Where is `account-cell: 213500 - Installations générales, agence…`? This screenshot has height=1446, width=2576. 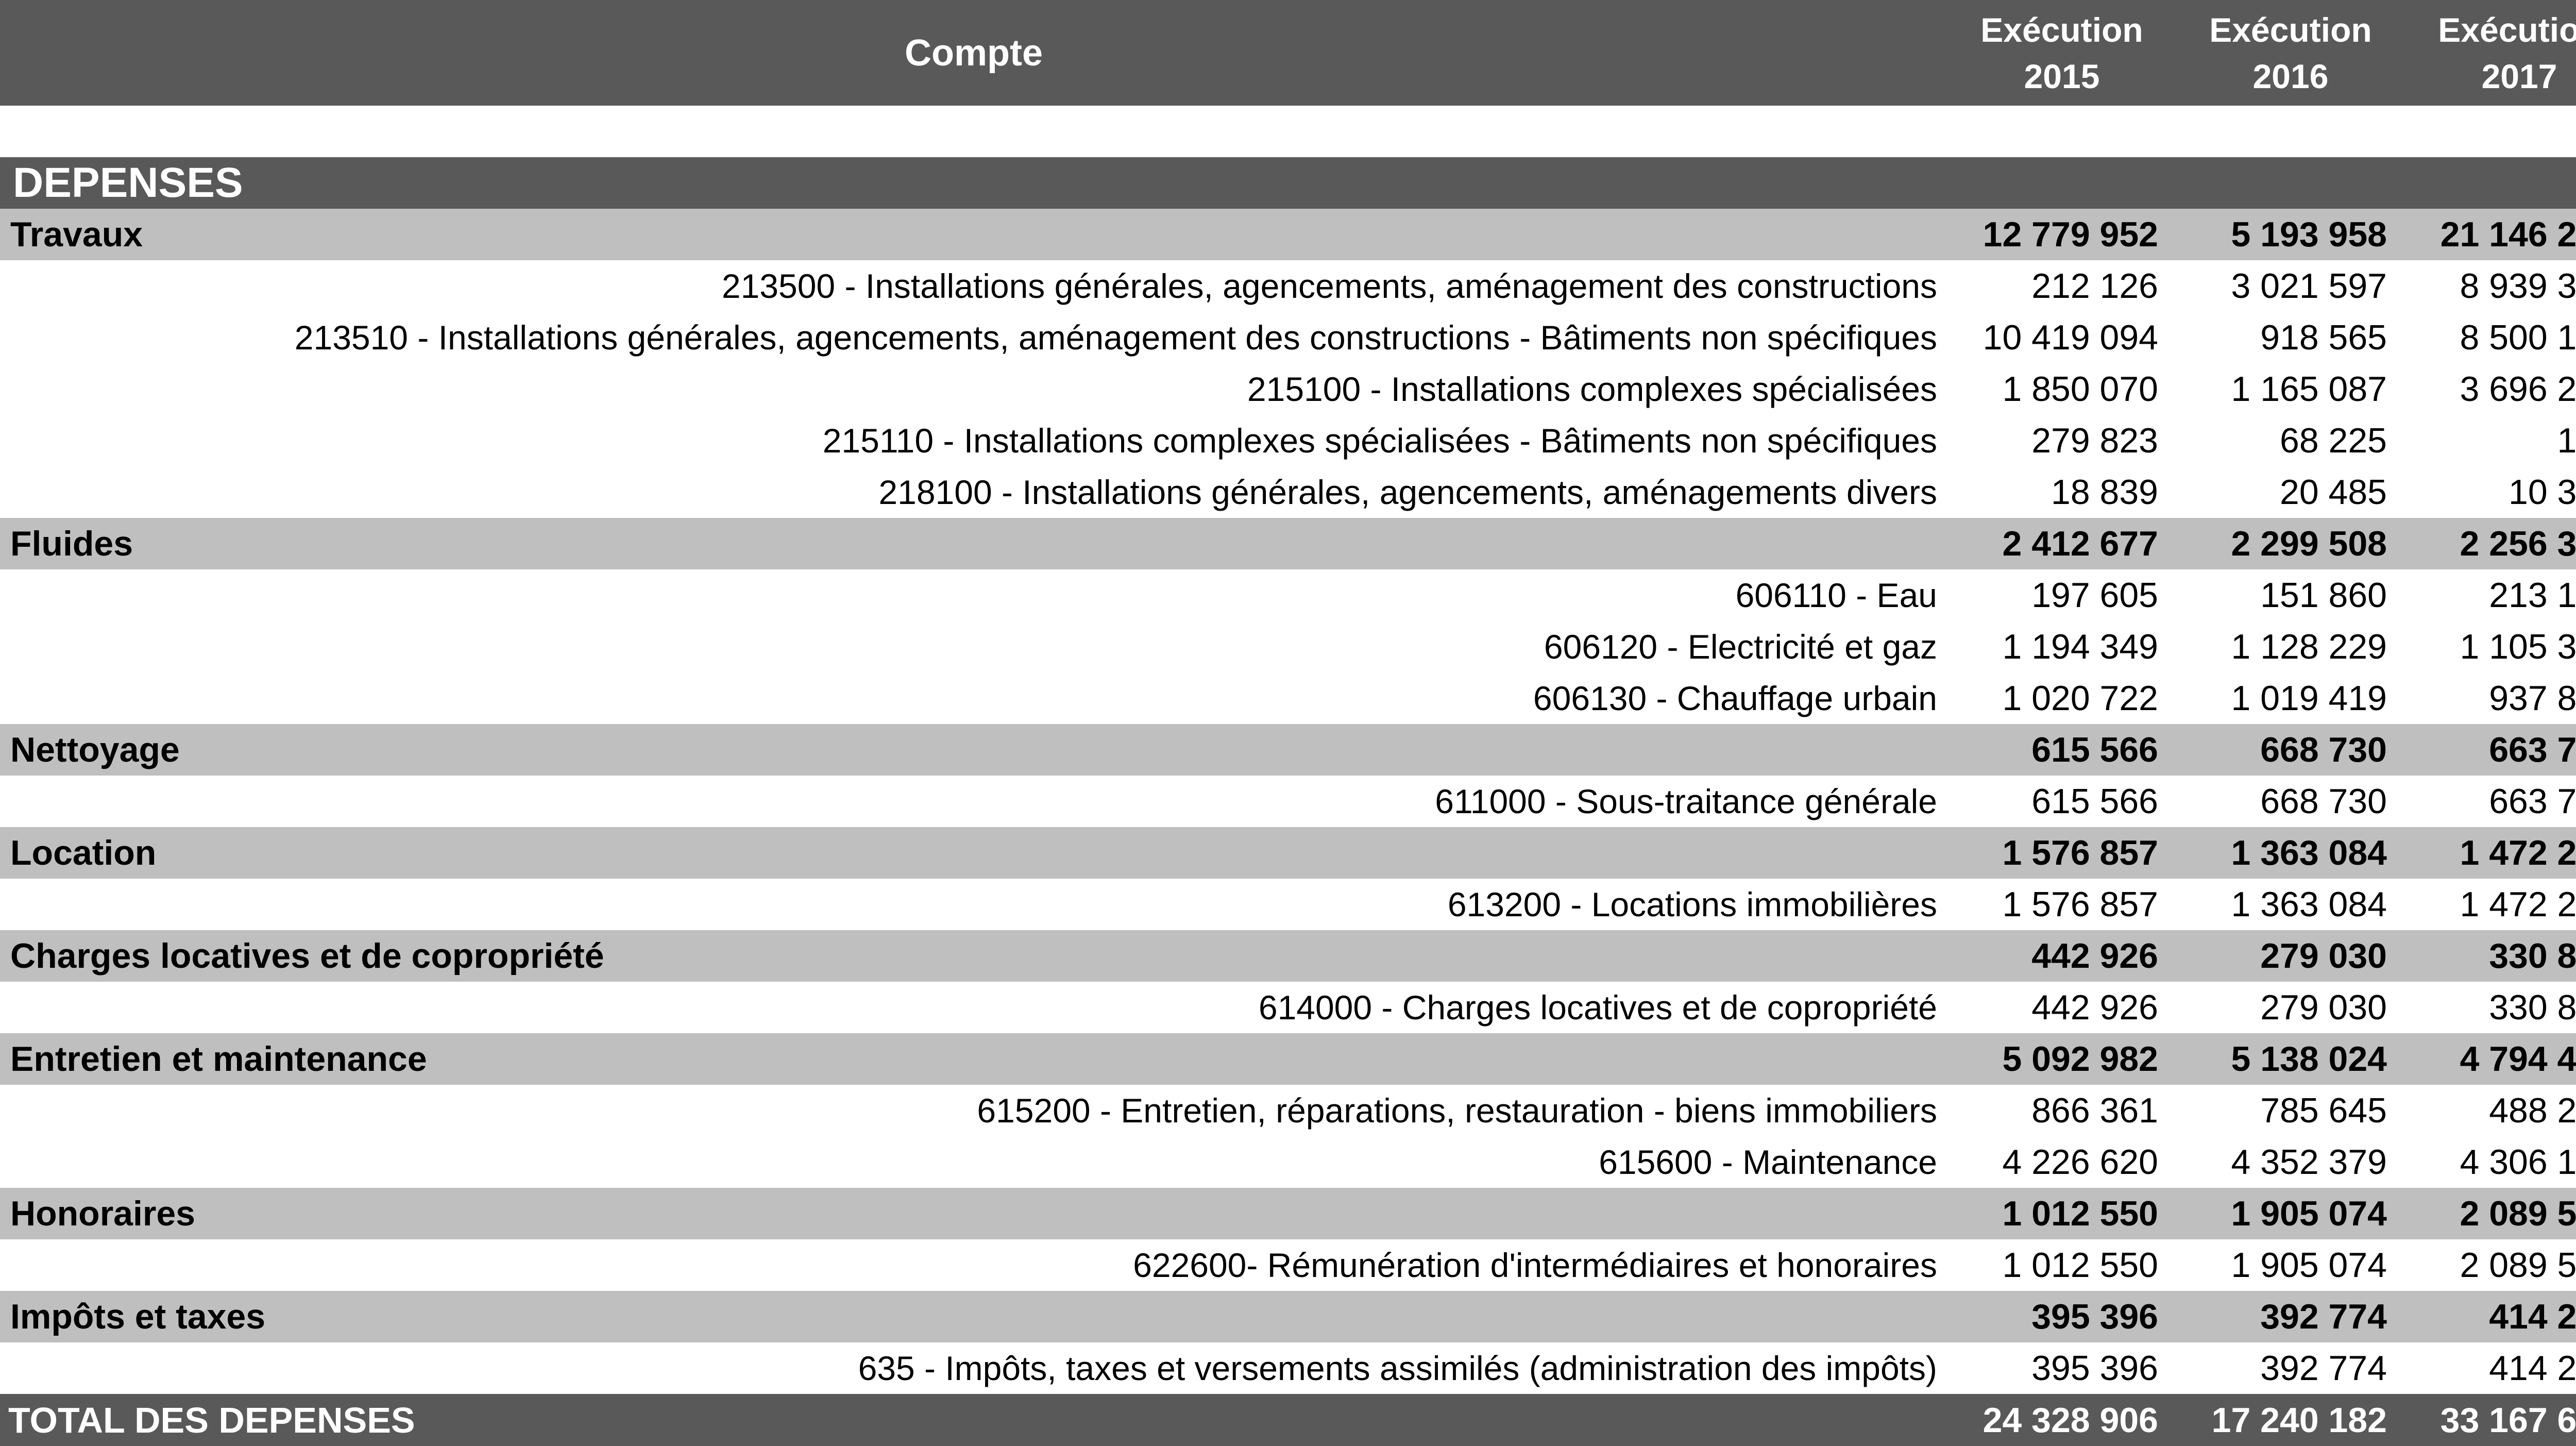 account-cell: 213500 - Installations générales, agence… is located at coordinates (1329, 286).